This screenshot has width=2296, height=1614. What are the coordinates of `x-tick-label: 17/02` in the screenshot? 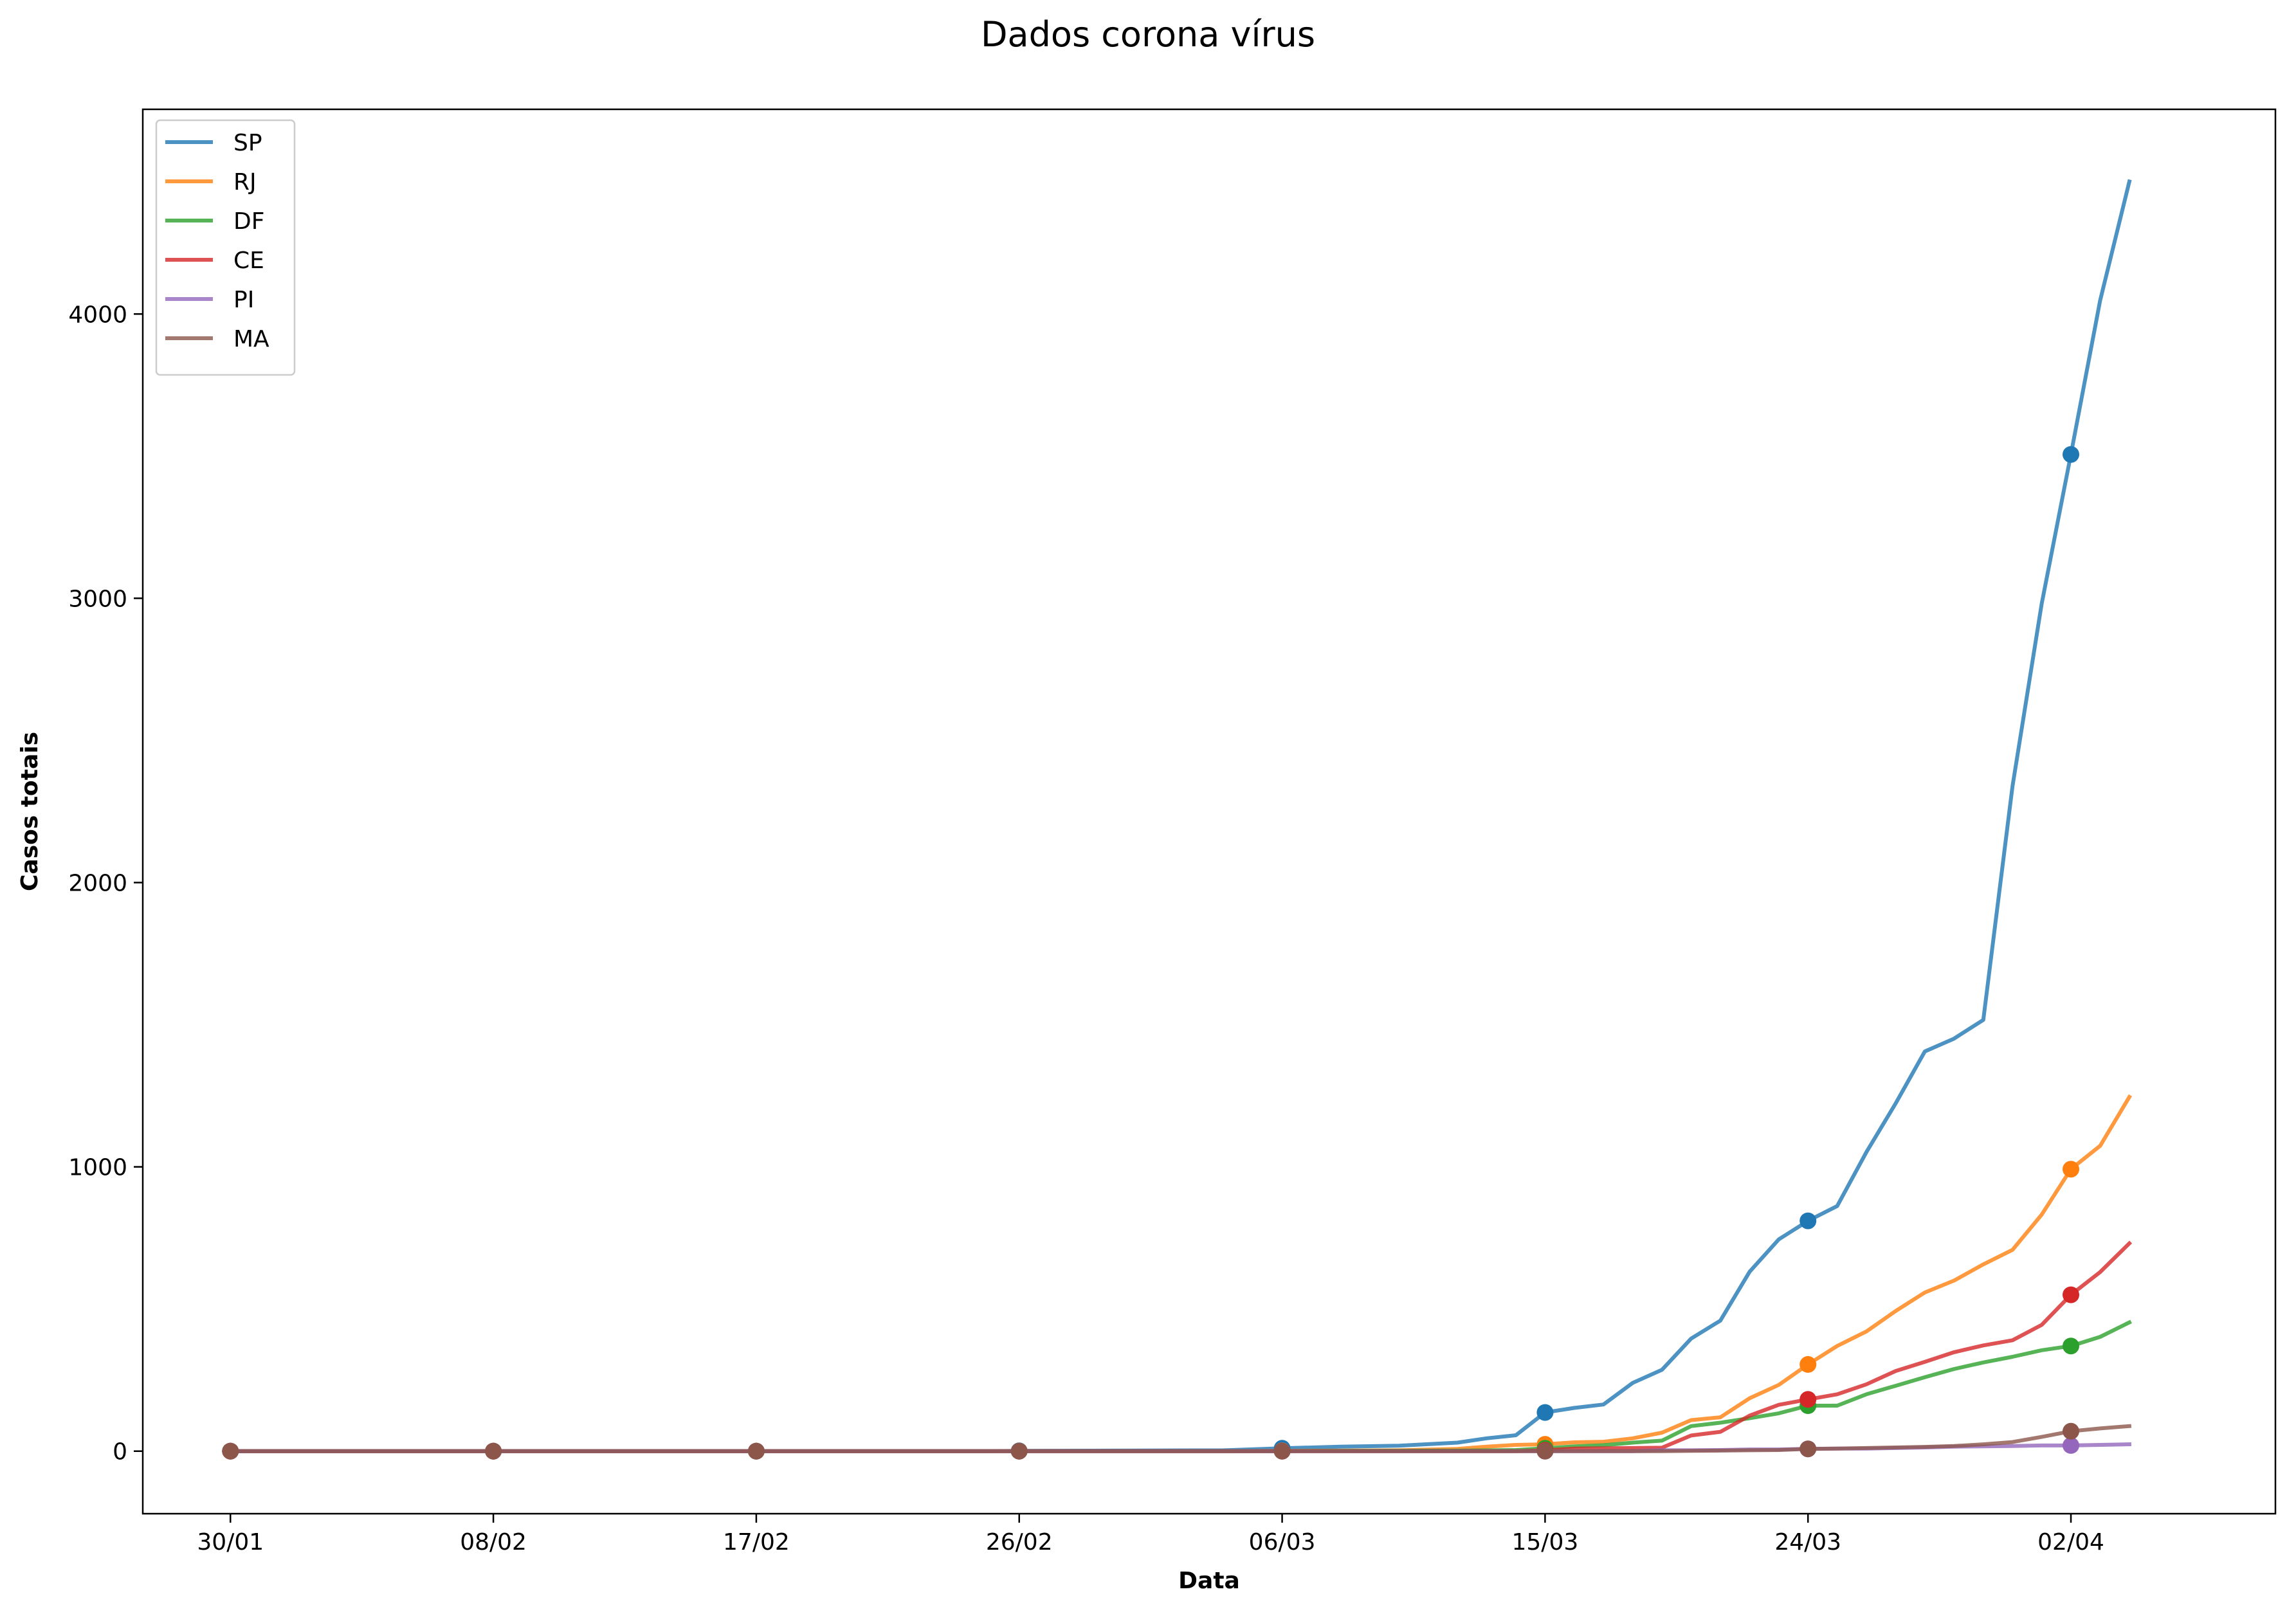 It's located at (757, 1542).